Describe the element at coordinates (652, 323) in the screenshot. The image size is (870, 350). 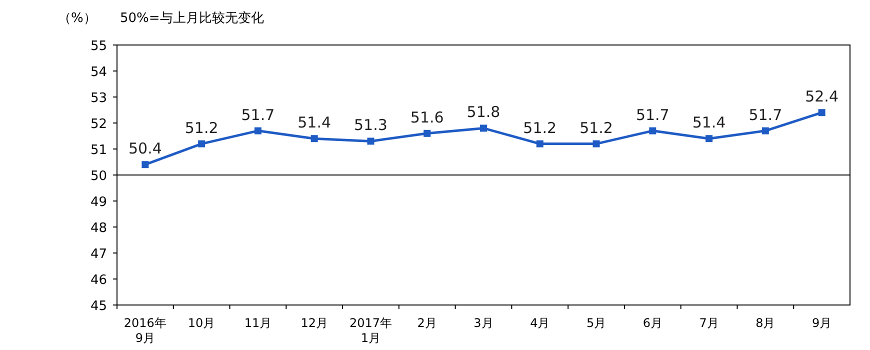
I see `x-tick-label: 6月` at that location.